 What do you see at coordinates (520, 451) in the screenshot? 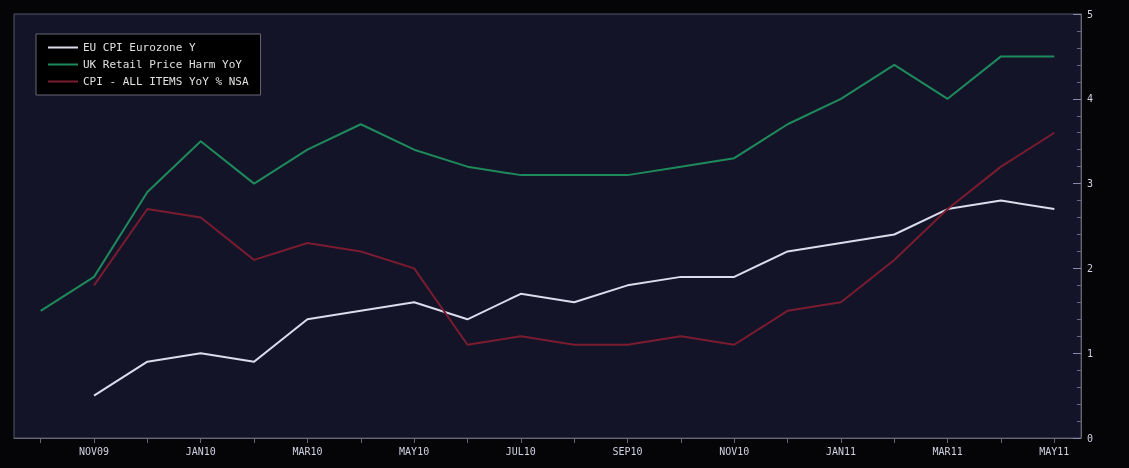
I see `x-tick-label: JUL10` at bounding box center [520, 451].